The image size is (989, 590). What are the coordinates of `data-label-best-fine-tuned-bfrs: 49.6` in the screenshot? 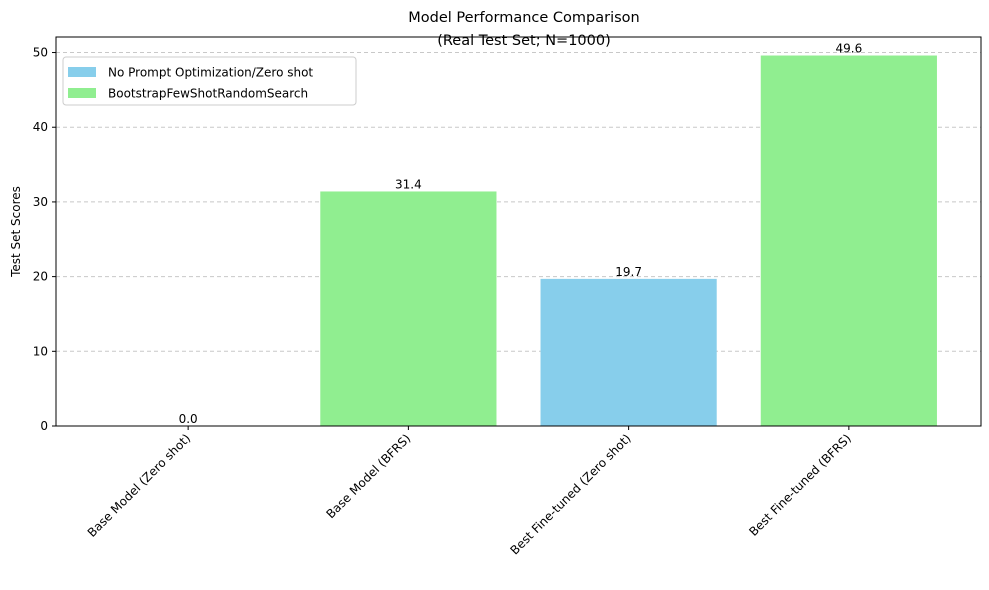 It's located at (848, 49).